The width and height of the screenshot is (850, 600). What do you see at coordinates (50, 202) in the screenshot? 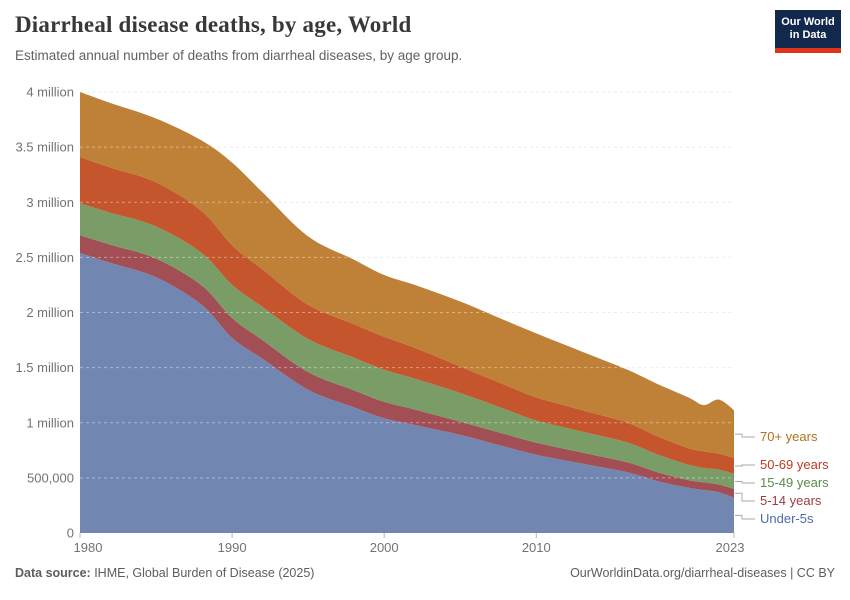
I see `y-axis-label: 3 million` at bounding box center [50, 202].